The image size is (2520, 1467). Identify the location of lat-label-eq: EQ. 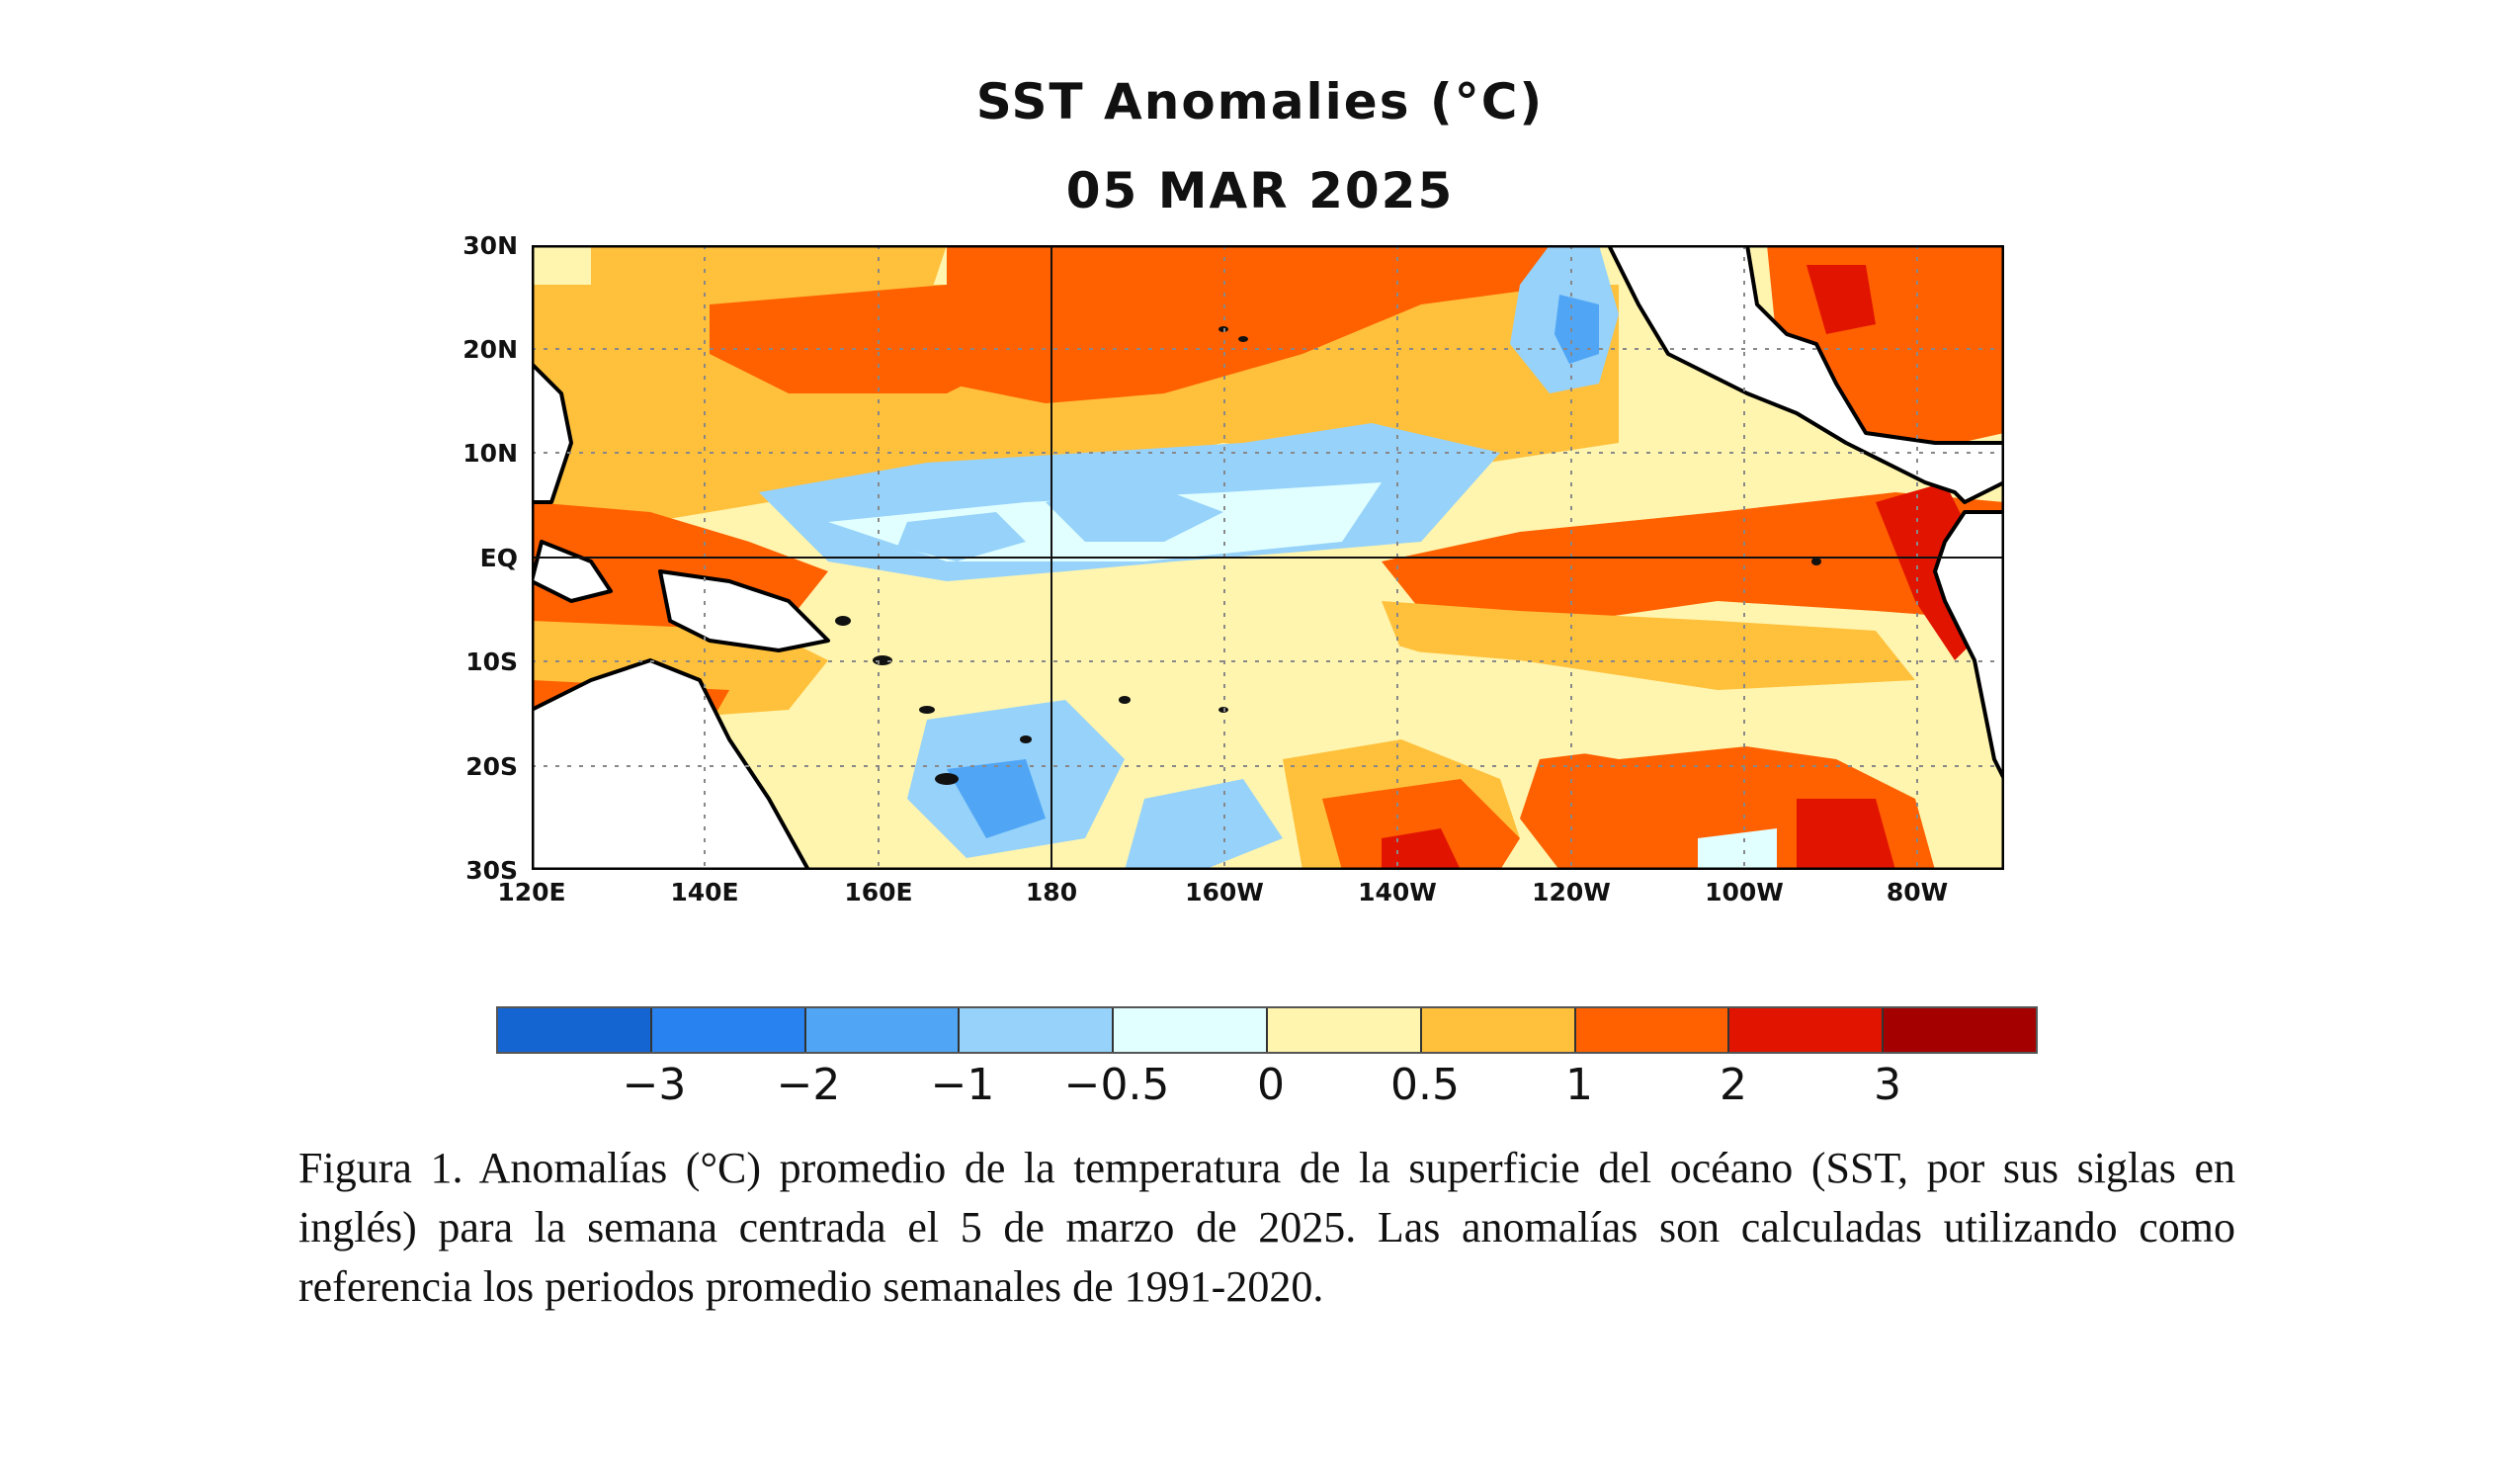
(498, 558).